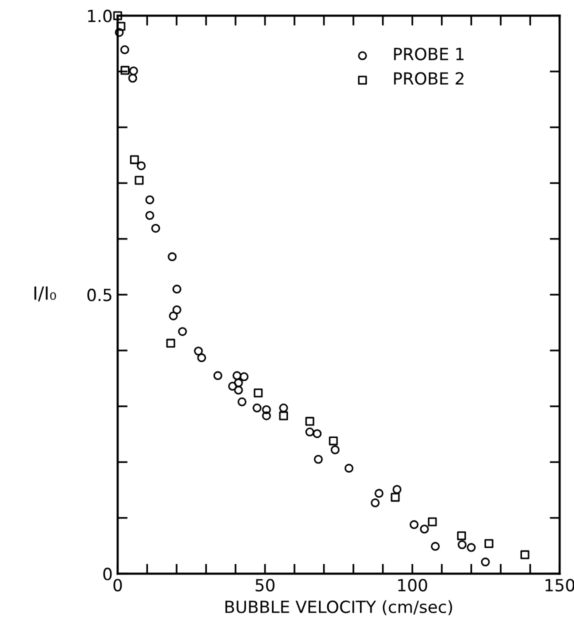 The image size is (574, 627). Describe the element at coordinates (413, 585) in the screenshot. I see `x-tick-label: 100` at that location.